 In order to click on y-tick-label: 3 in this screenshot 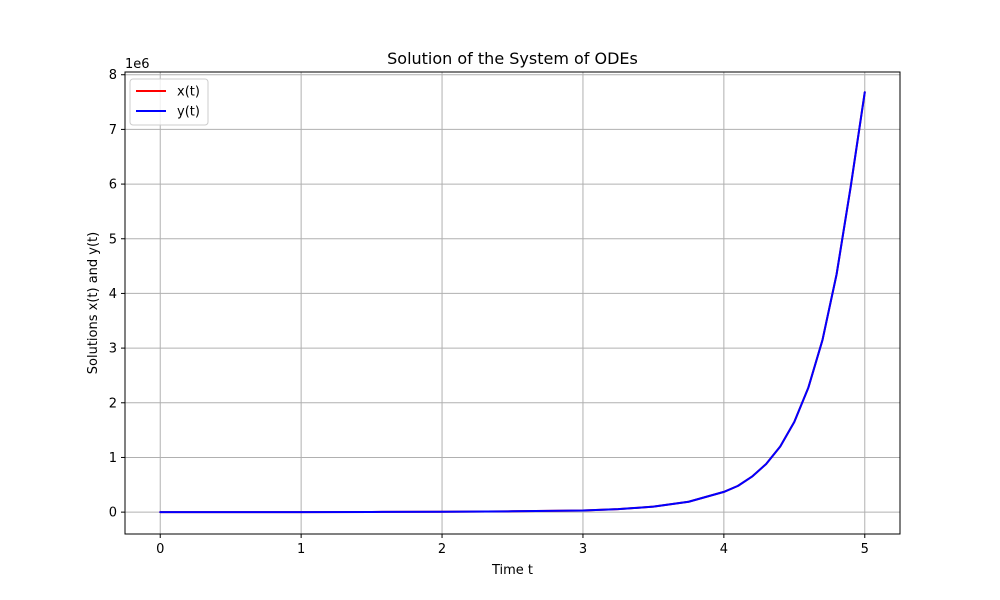, I will do `click(113, 349)`.